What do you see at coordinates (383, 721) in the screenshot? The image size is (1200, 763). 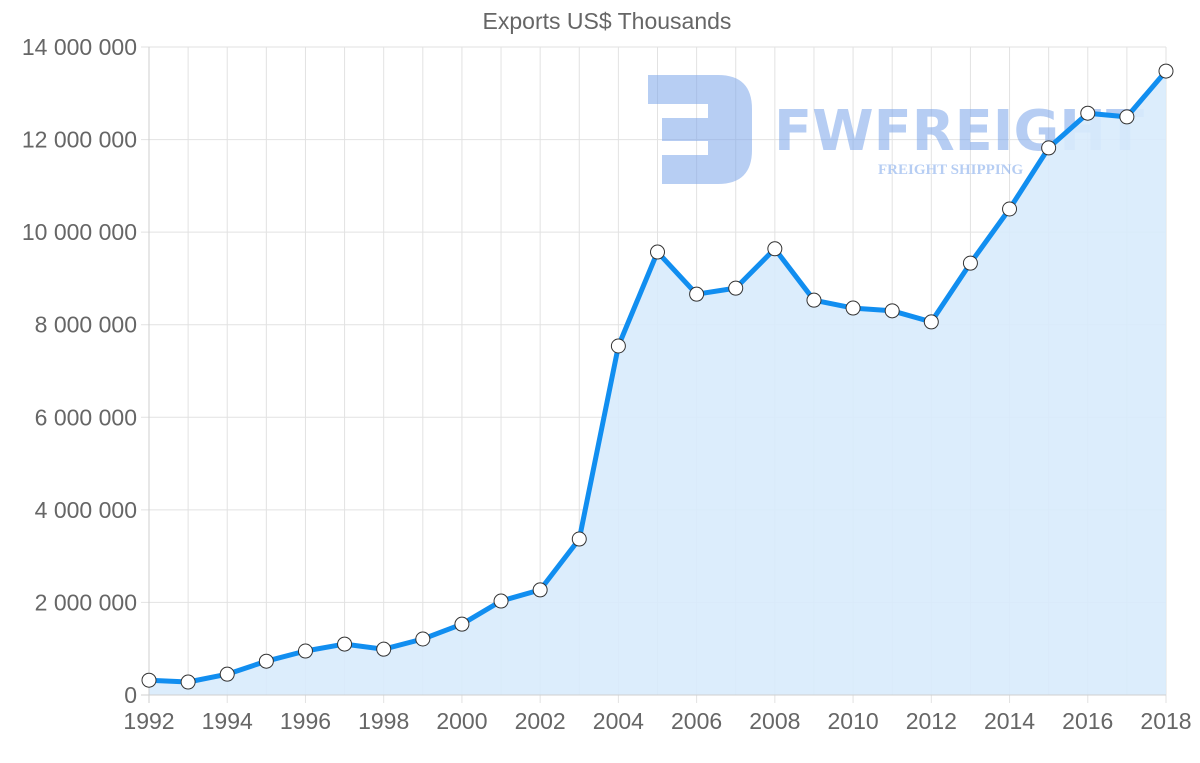 I see `x-tick-label: 1998` at bounding box center [383, 721].